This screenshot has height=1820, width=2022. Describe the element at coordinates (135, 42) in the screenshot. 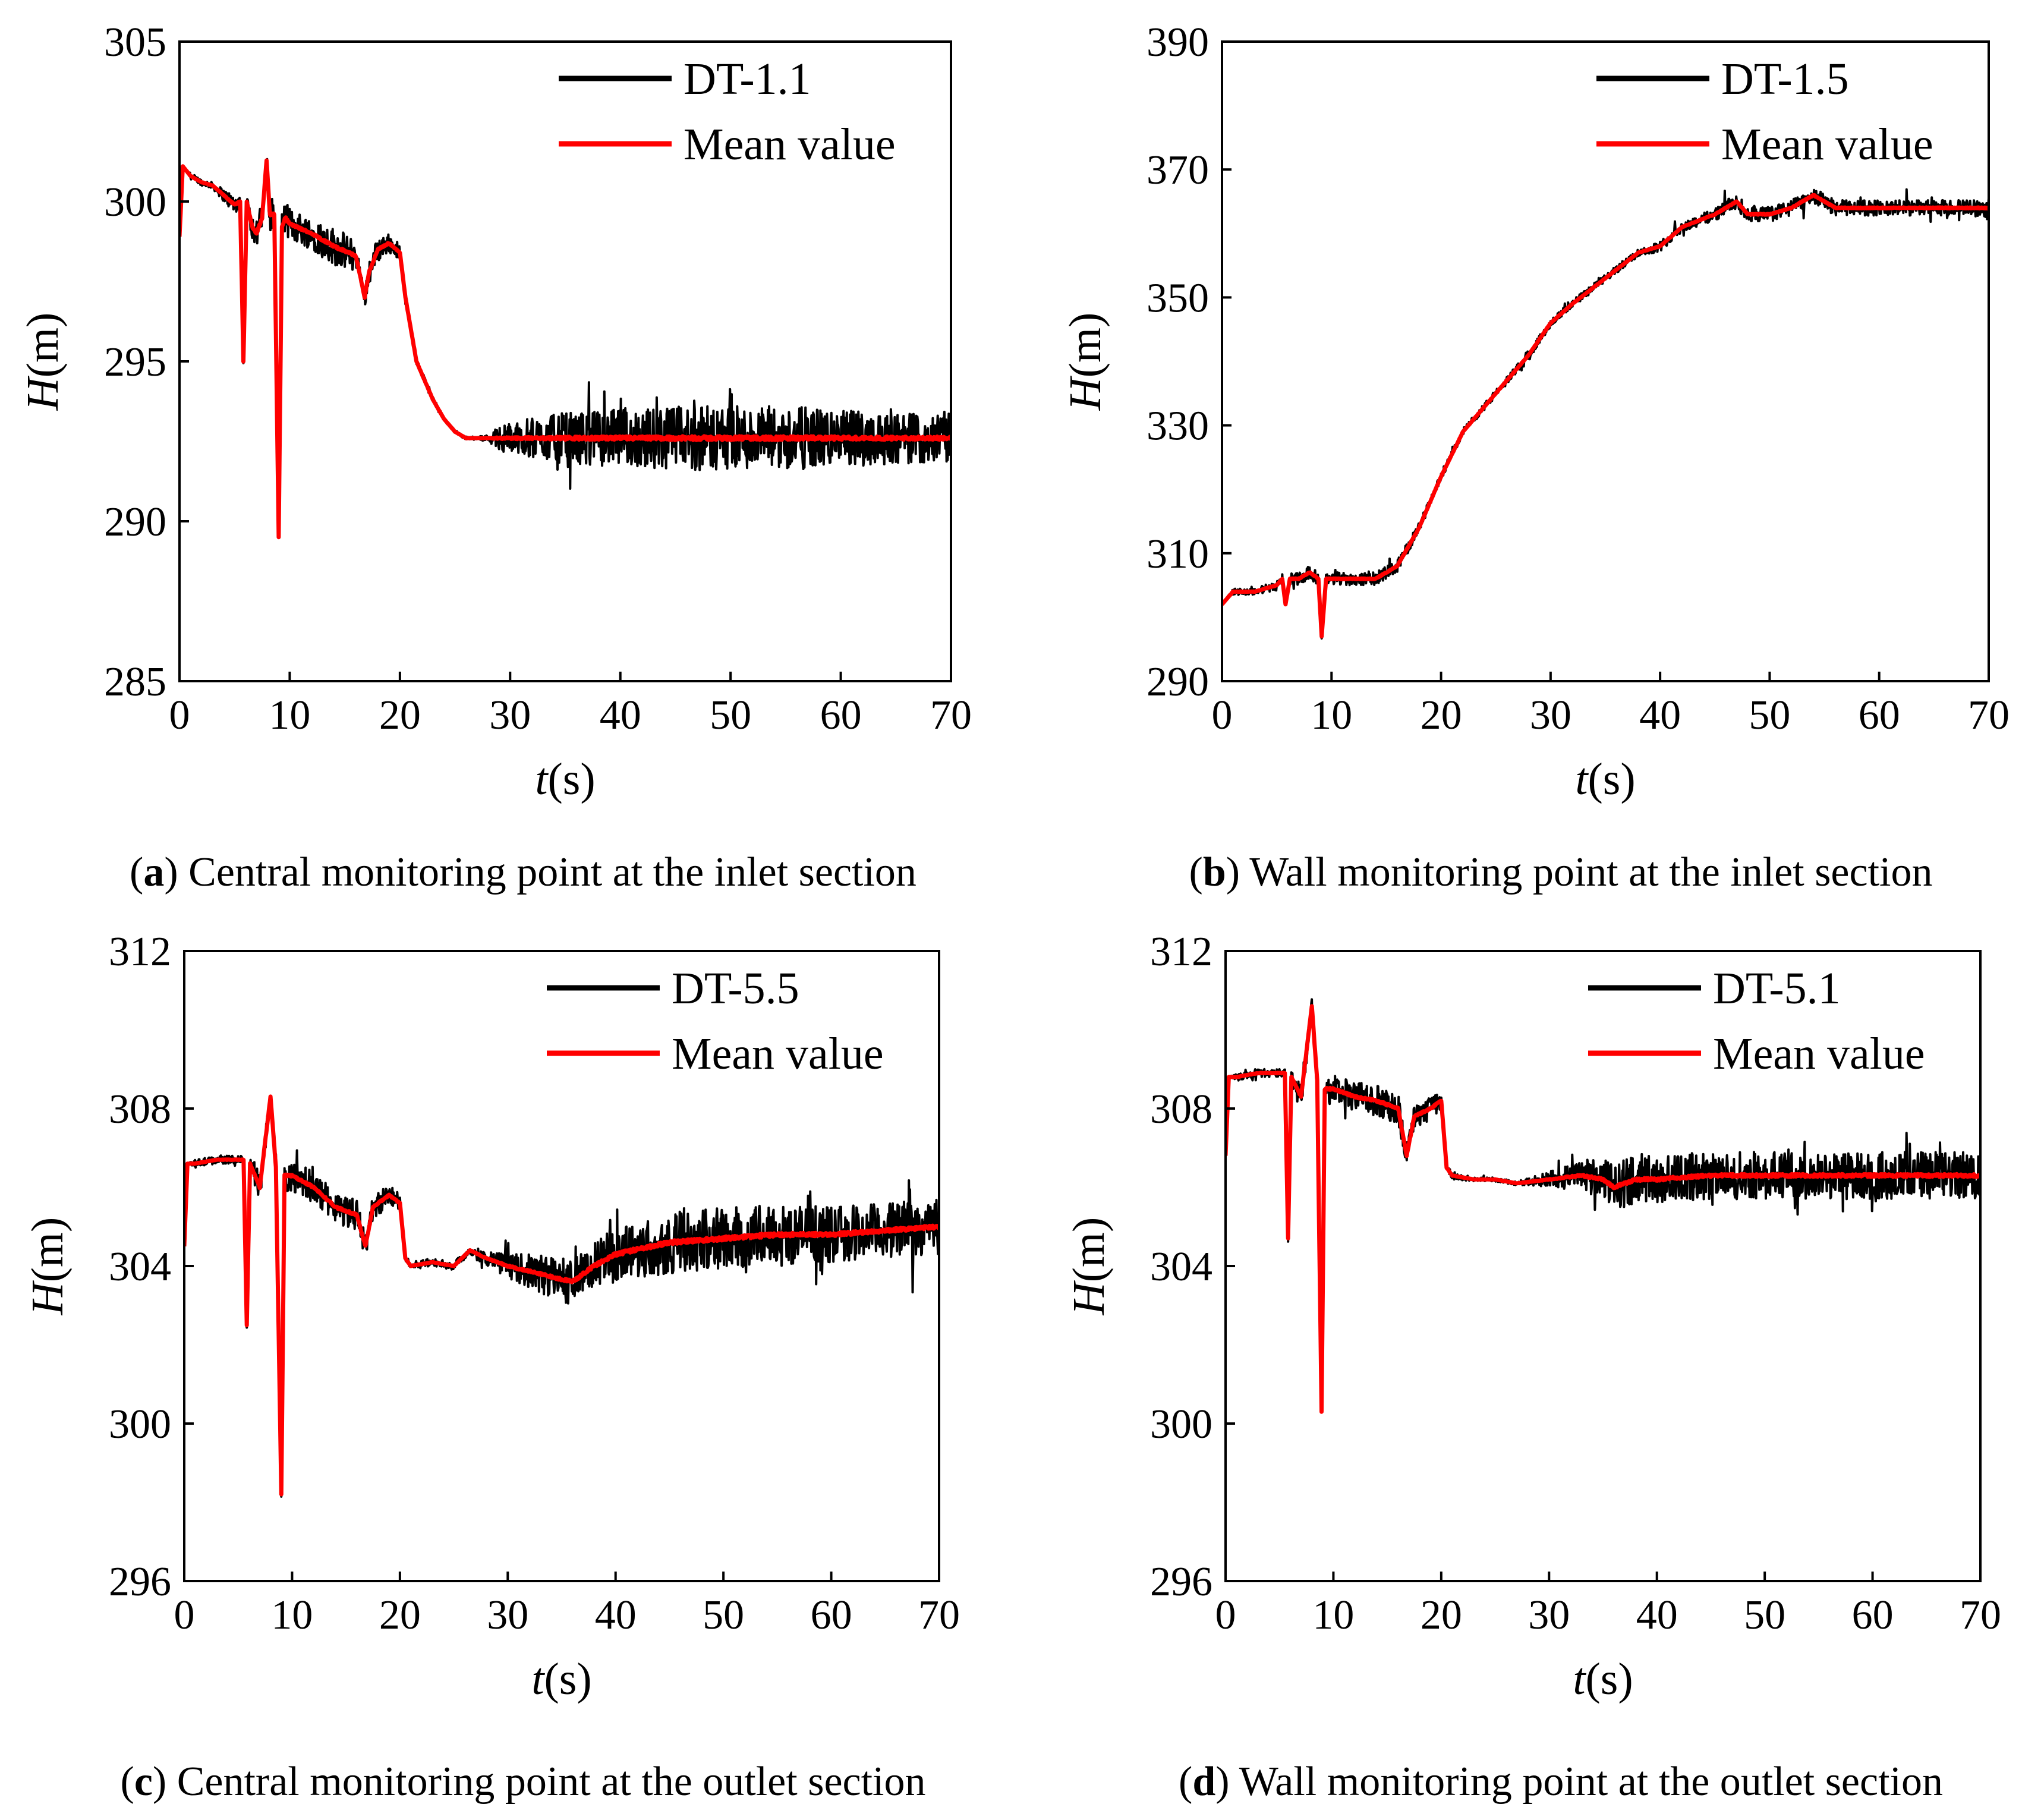

I see `y-tick-label: 305` at that location.